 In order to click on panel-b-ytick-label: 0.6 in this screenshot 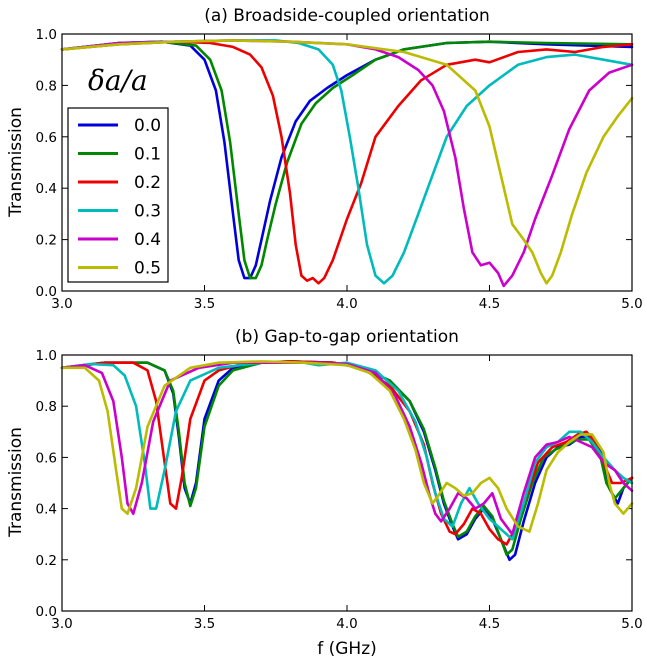, I will do `click(46, 458)`.